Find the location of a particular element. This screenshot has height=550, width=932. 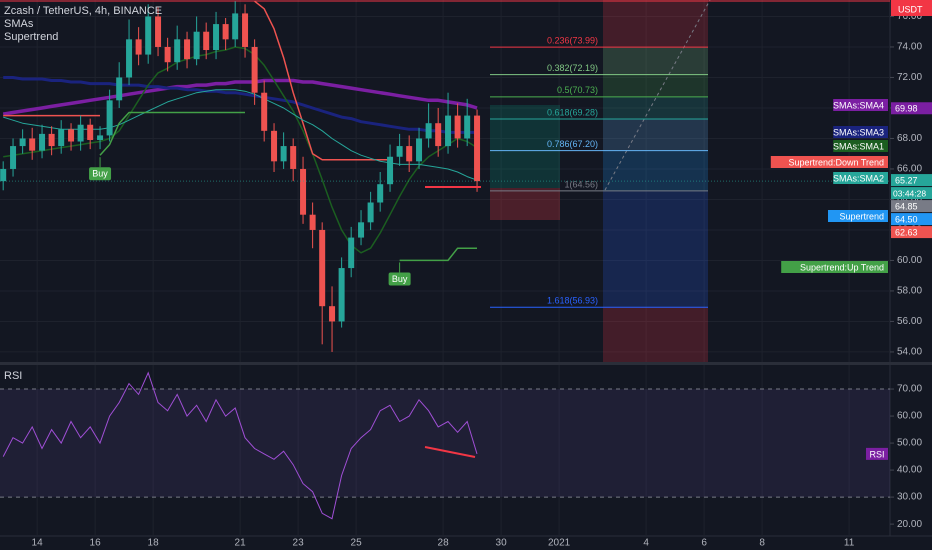

indicator-name: SMAs is located at coordinates (19, 24).